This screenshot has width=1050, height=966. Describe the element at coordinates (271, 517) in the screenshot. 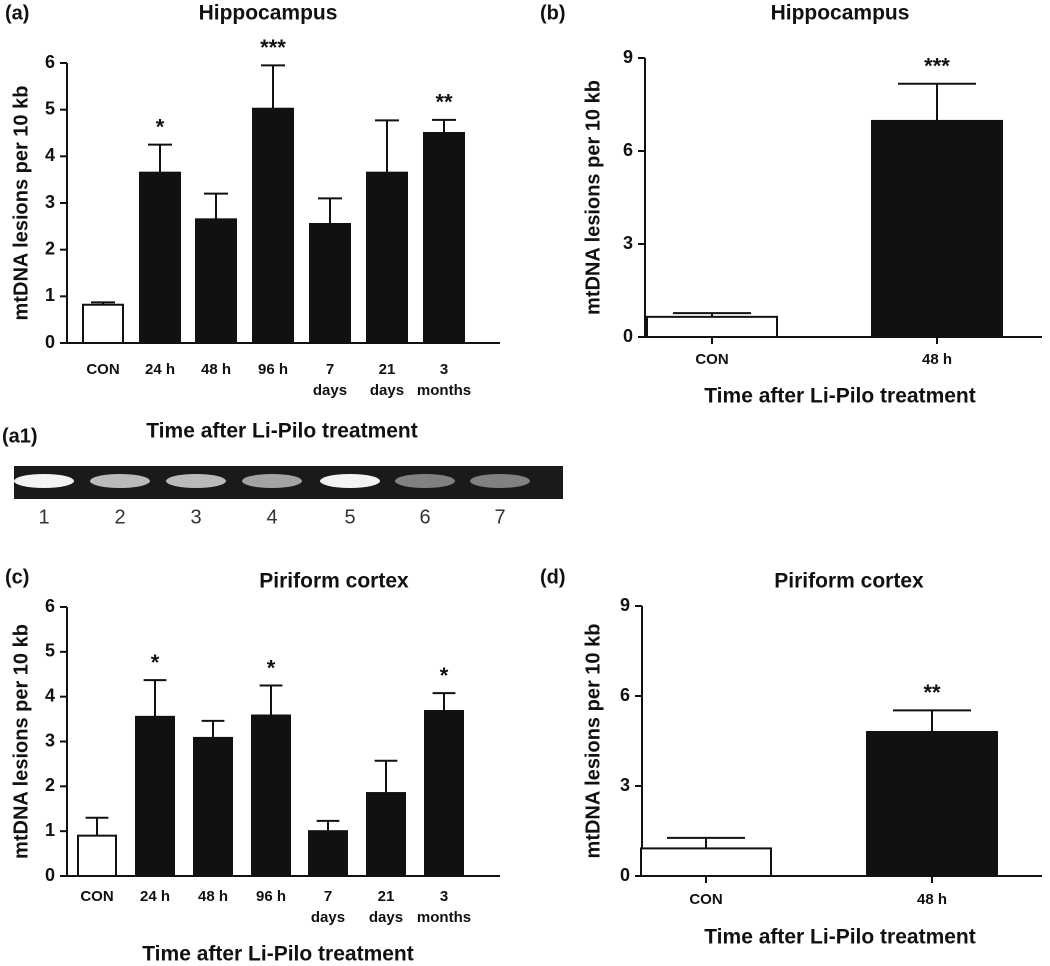

I see `lane-number: 4` at that location.